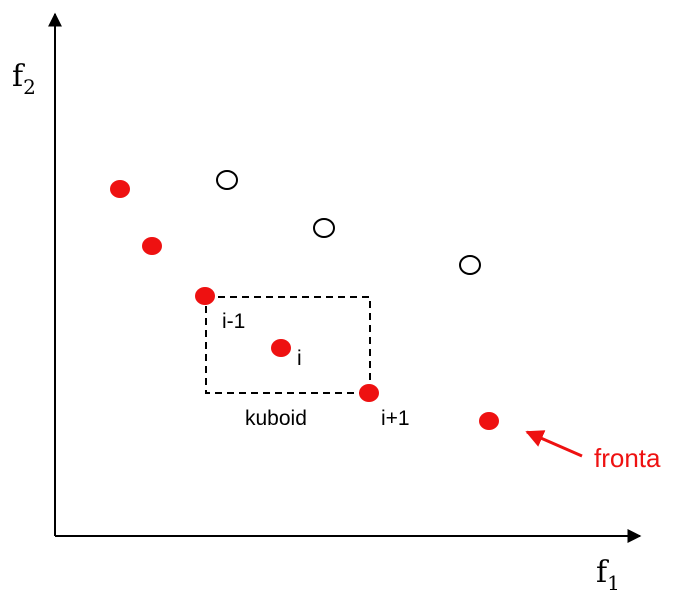 The image size is (676, 590). Describe the element at coordinates (608, 572) in the screenshot. I see `x-axis-label: f1` at that location.